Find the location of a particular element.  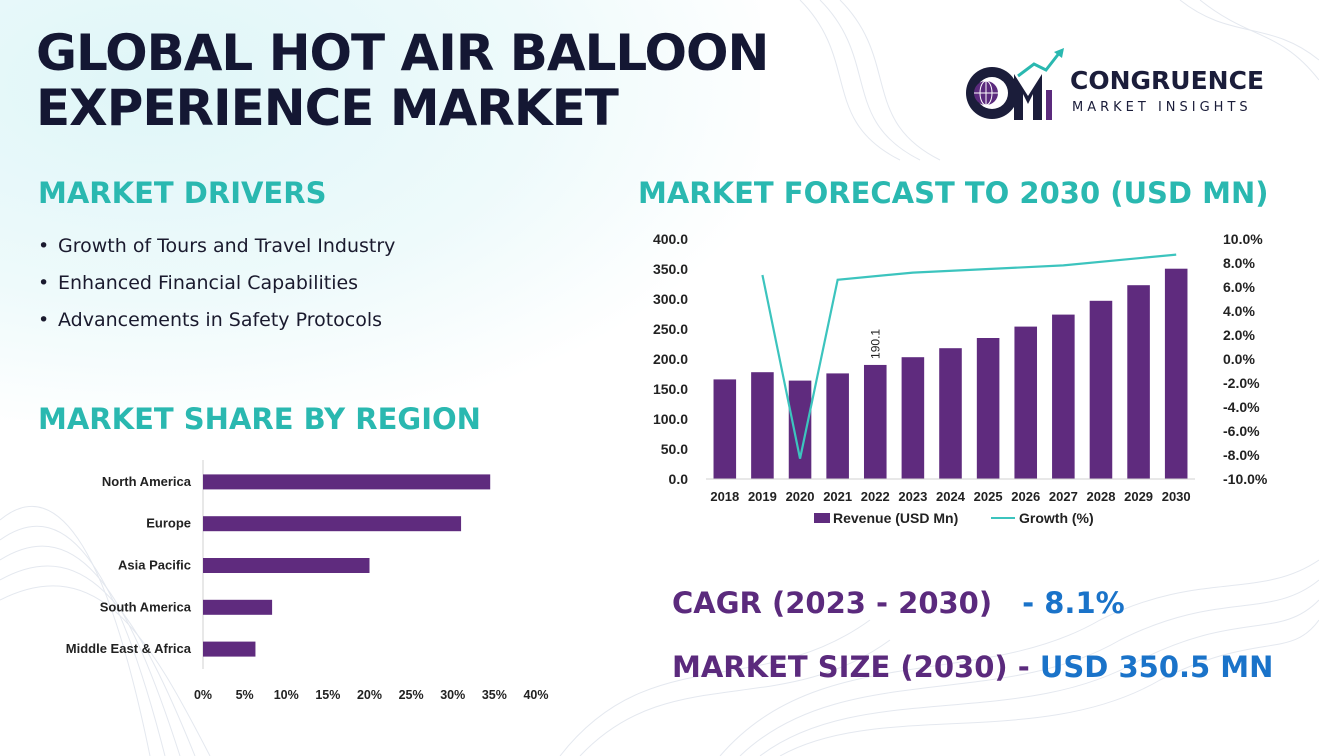

market-size-kpi: MARKET SIZE (2030) - USD 350.5 MN is located at coordinates (972, 667).